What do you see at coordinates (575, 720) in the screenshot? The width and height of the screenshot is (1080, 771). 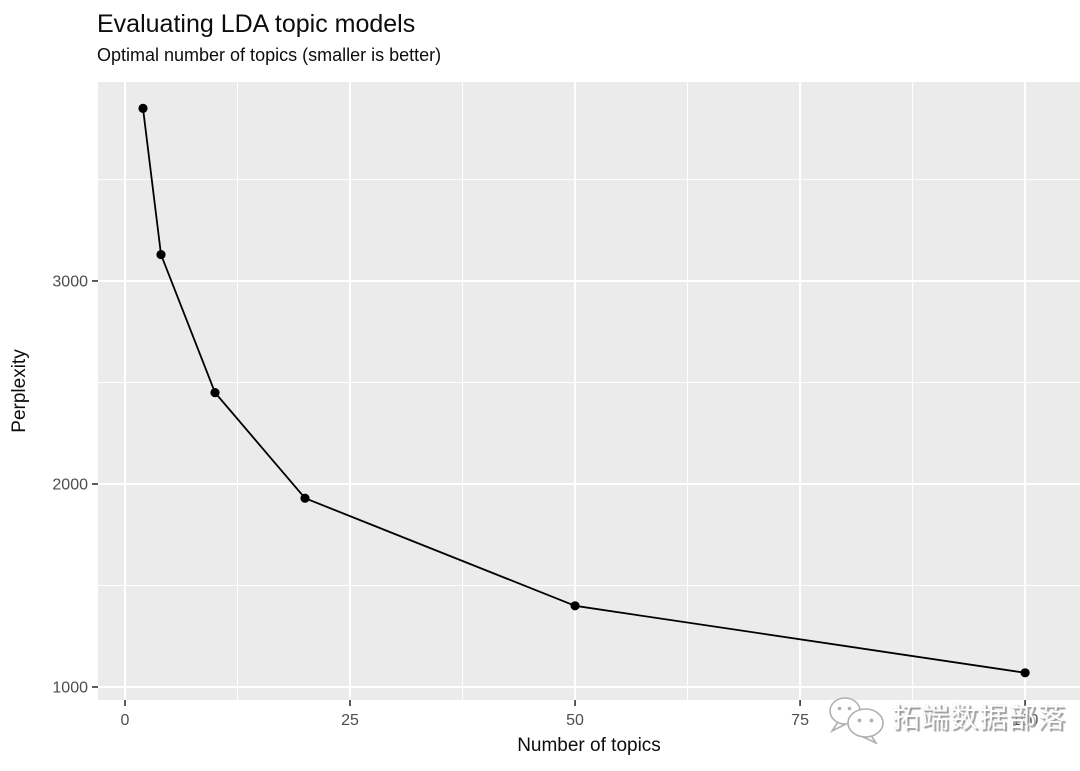 I see `x-tick-label: 50` at bounding box center [575, 720].